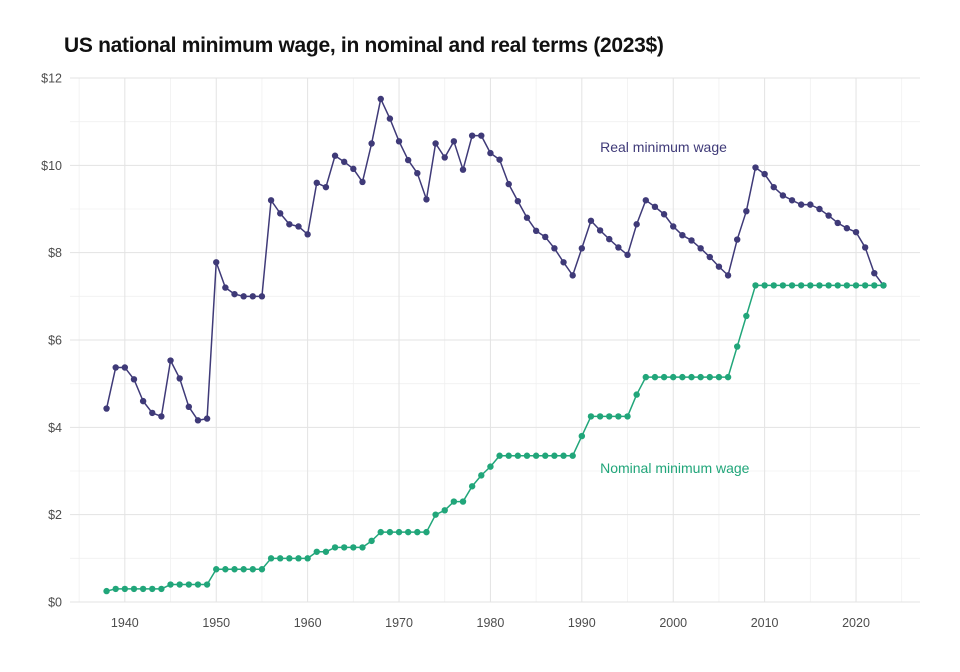 This screenshot has height=672, width=960. Describe the element at coordinates (399, 623) in the screenshot. I see `x-tick-label: 1970` at that location.